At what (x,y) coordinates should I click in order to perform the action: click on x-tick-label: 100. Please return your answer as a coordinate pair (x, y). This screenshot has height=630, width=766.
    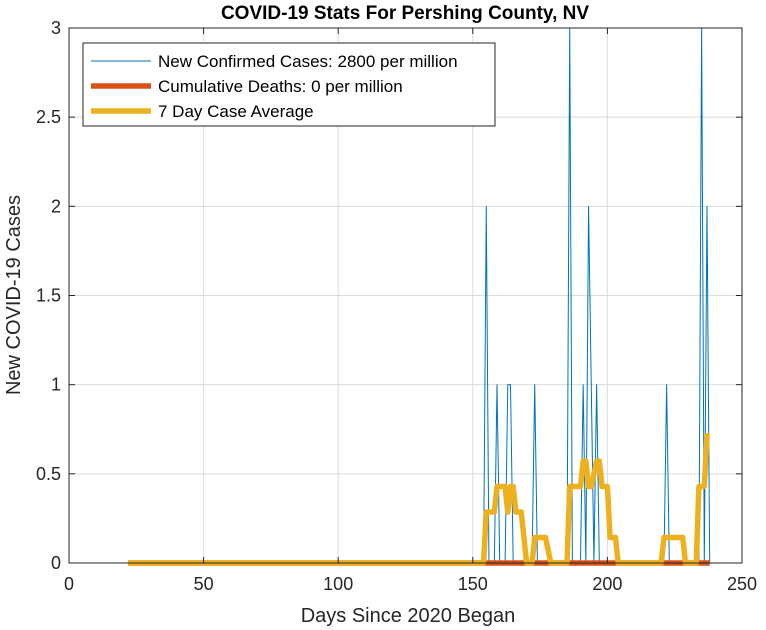
    Looking at the image, I should click on (338, 584).